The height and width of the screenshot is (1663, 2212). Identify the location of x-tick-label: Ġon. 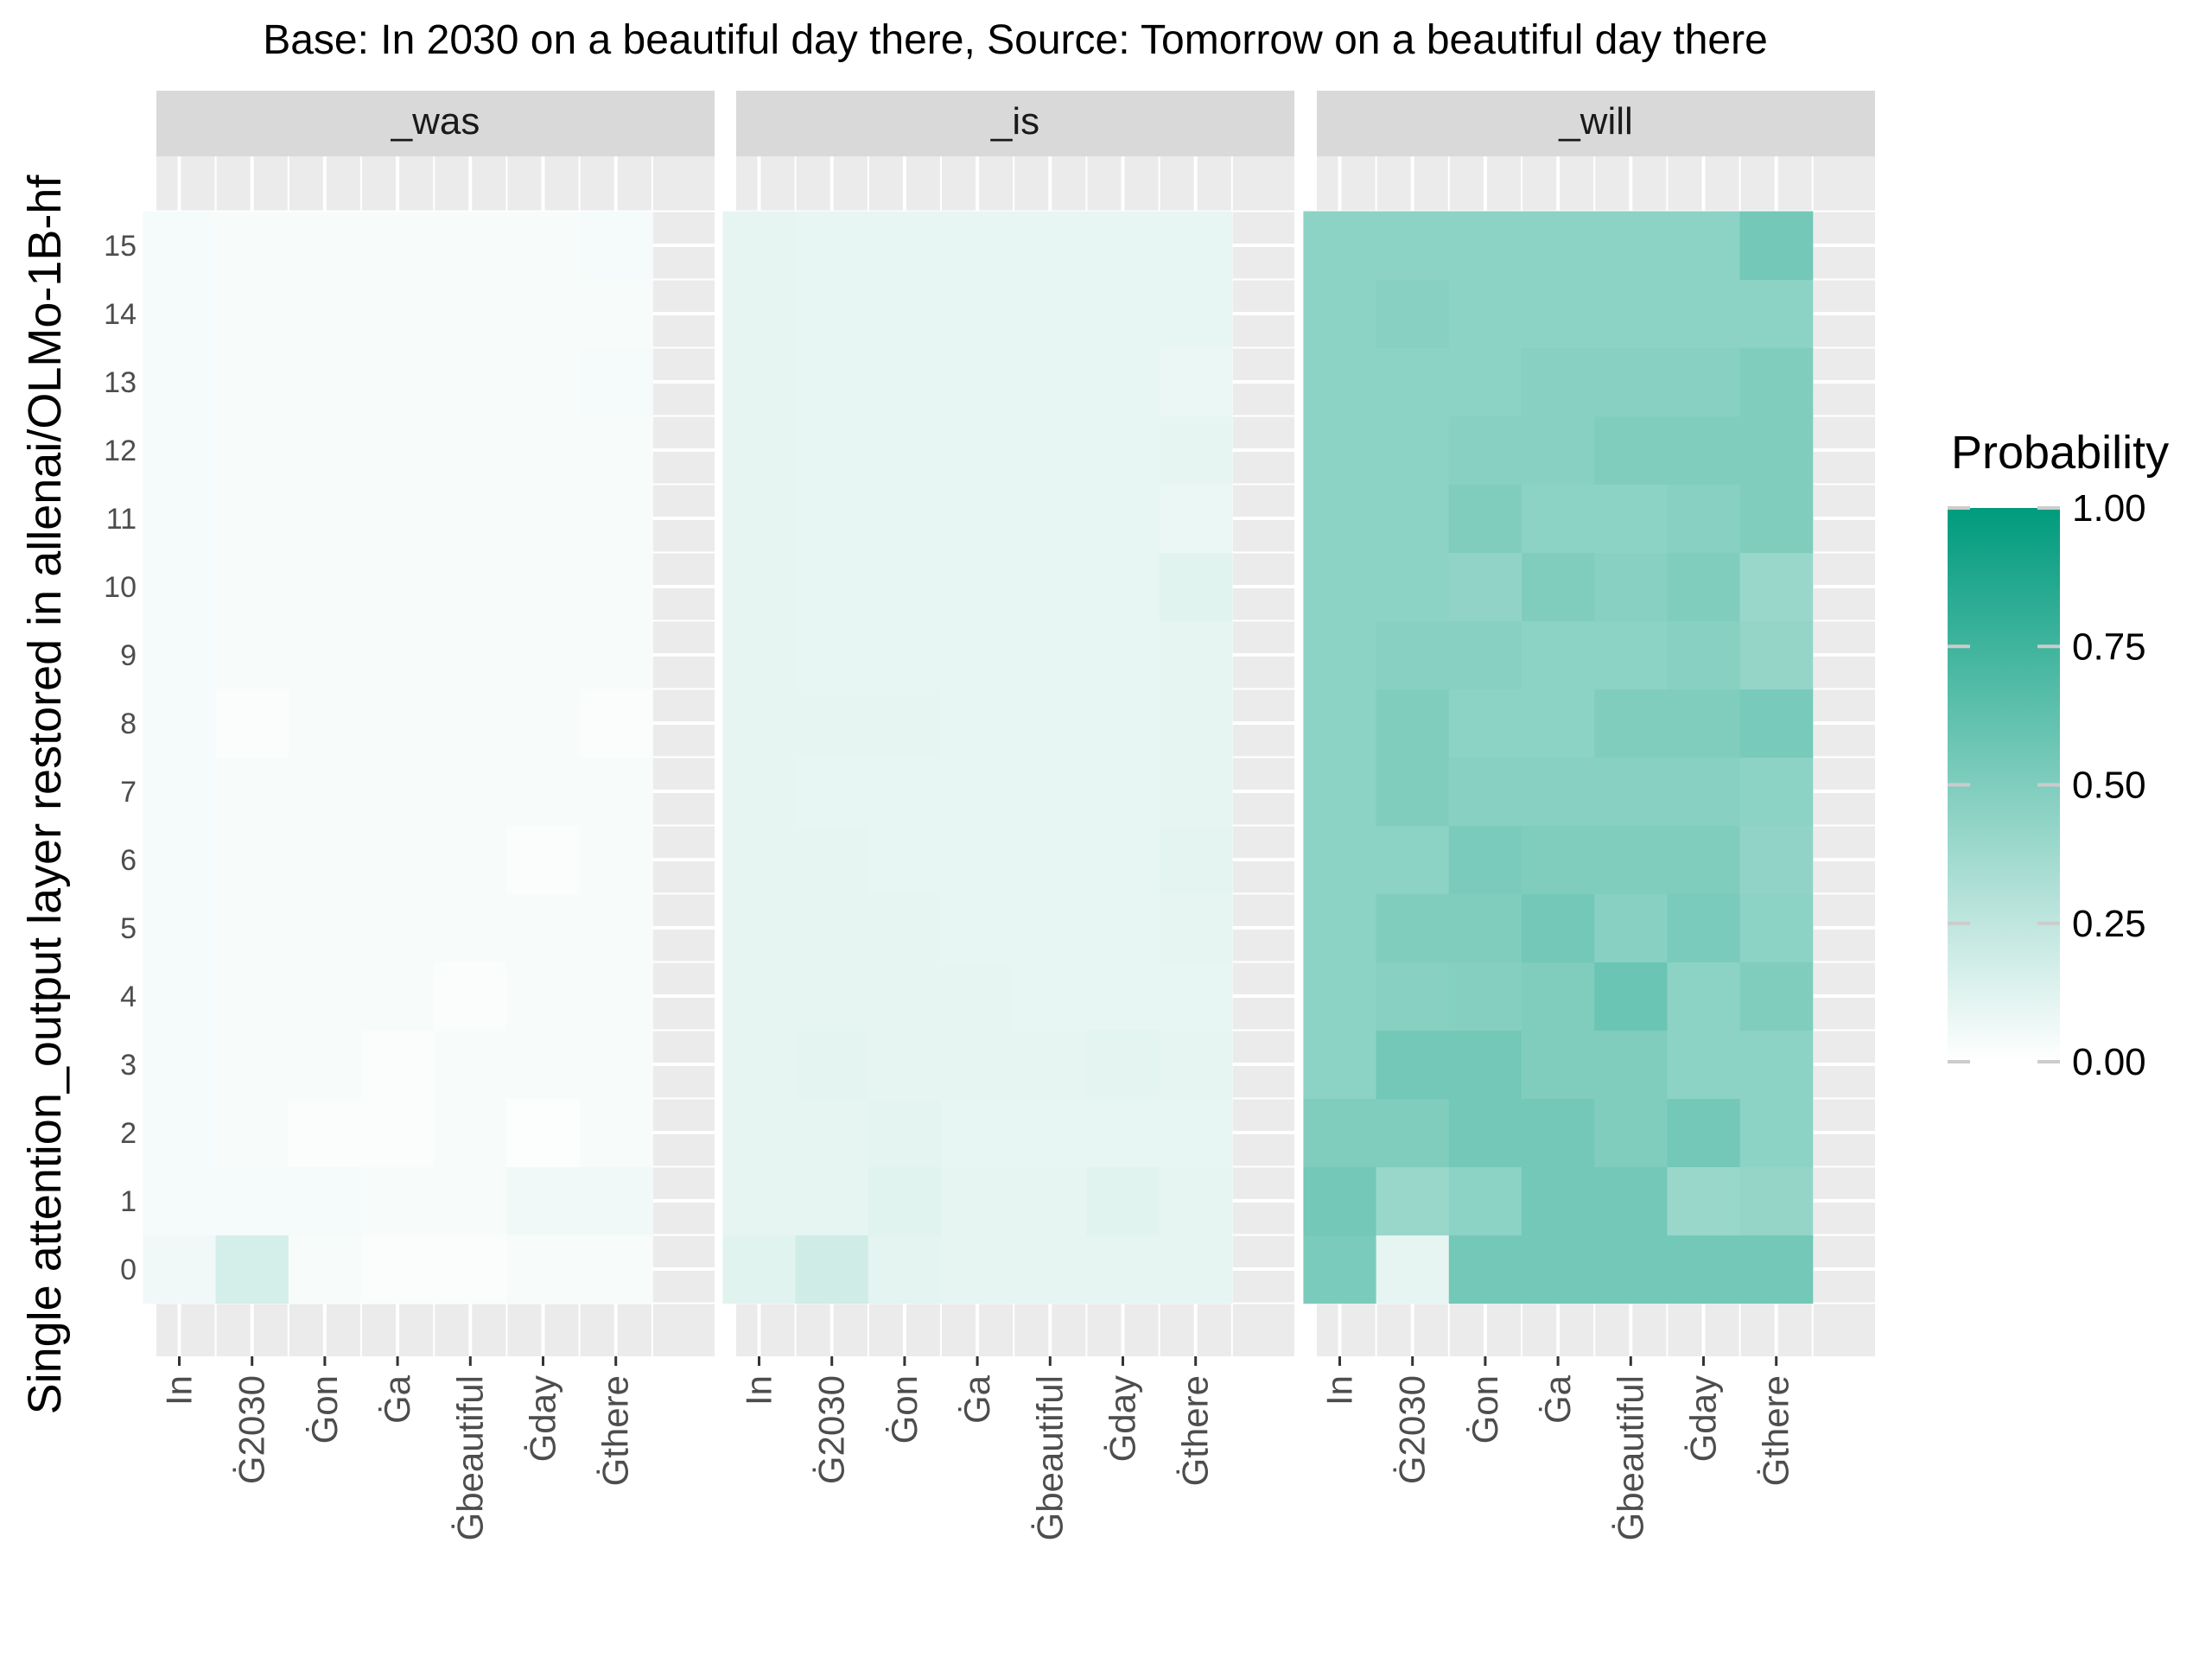
(1485, 1409).